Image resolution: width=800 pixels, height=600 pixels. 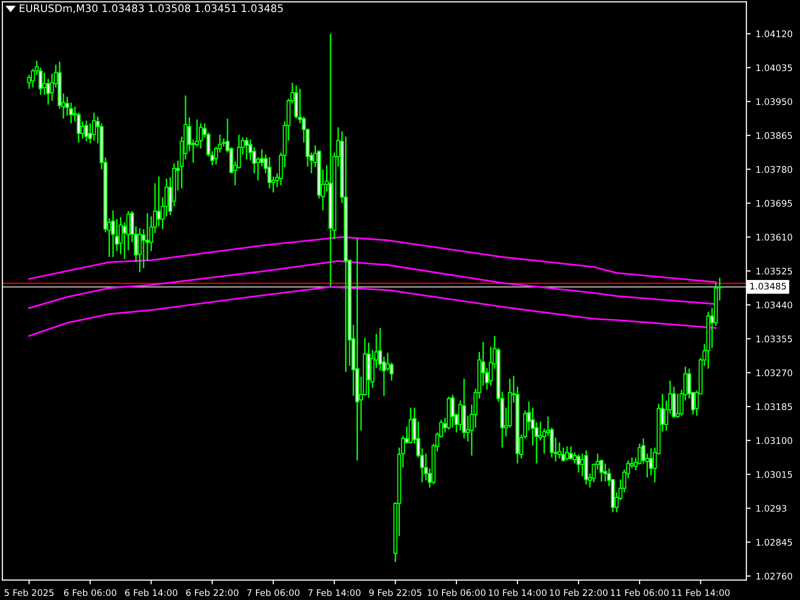 I want to click on x-tick-label: 5 Feb 2025, so click(x=29, y=592).